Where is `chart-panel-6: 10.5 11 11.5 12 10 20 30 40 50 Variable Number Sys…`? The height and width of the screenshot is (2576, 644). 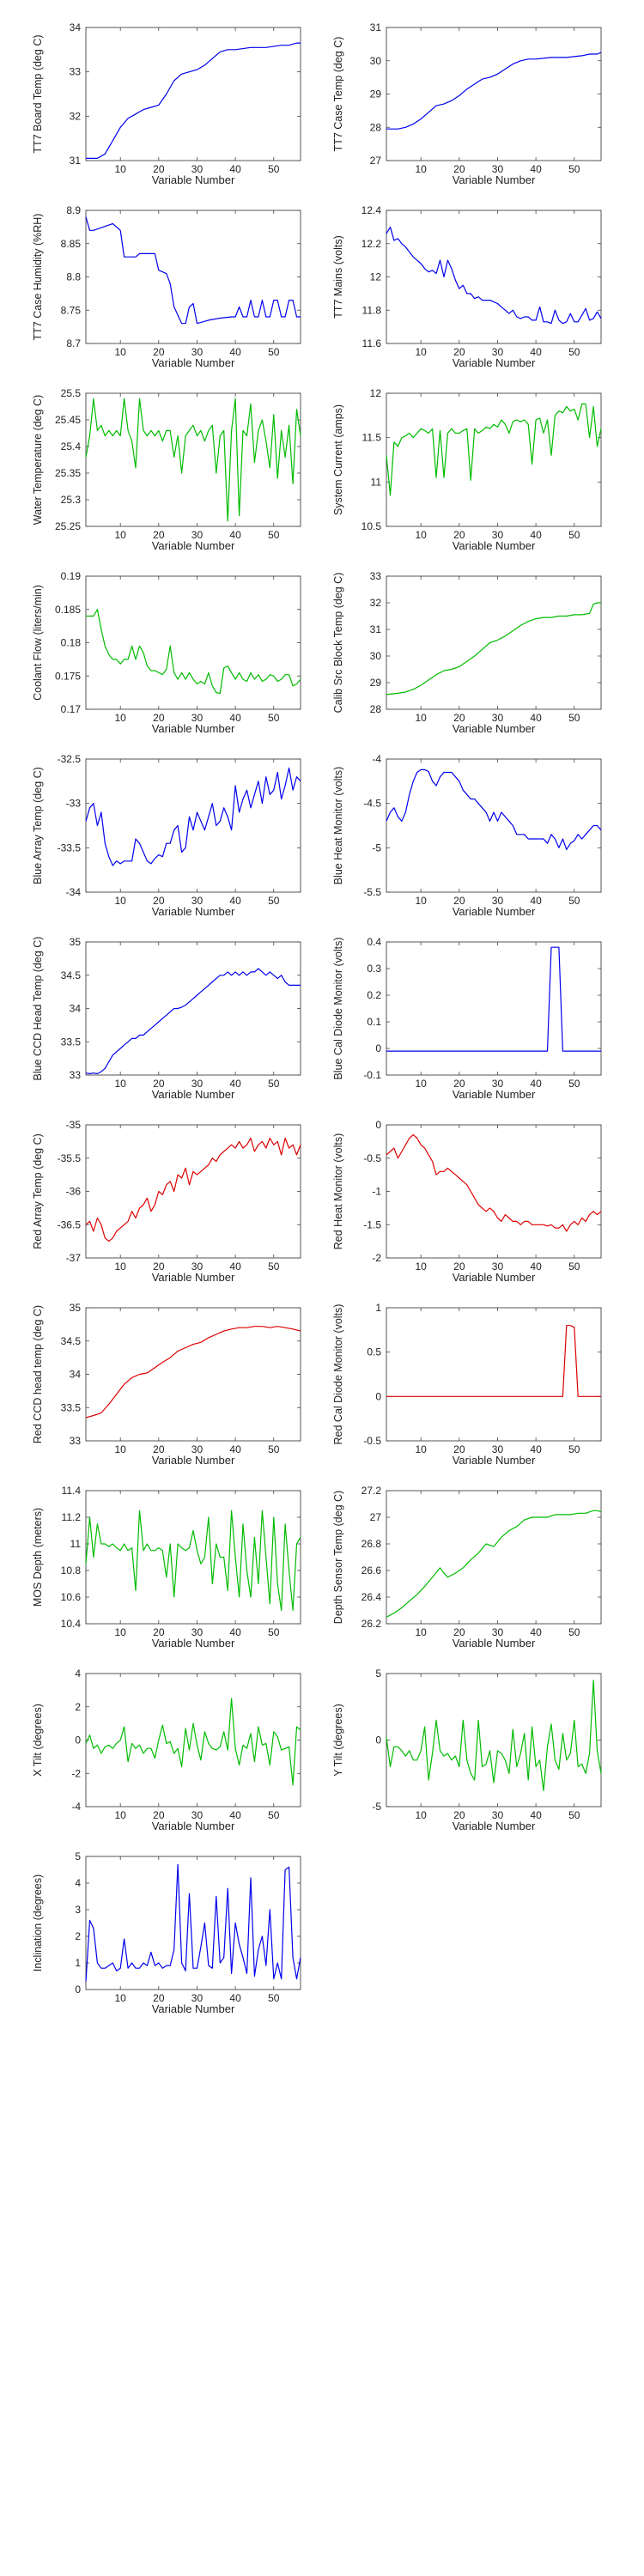
chart-panel-6: 10.5 11 11.5 12 10 20 30 40 50 Variable Number Sys… is located at coordinates (467, 470).